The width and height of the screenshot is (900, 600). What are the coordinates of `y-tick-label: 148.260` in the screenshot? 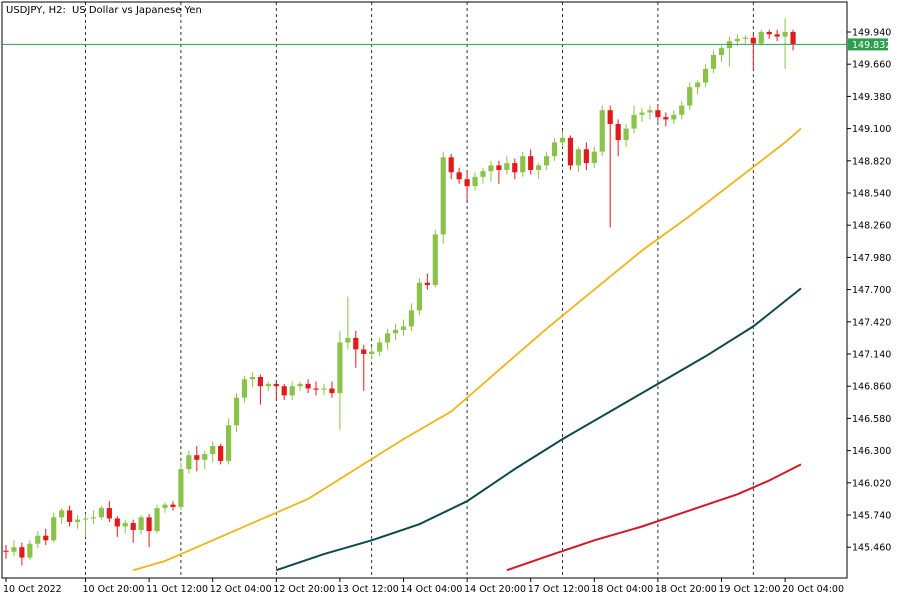 It's located at (871, 226).